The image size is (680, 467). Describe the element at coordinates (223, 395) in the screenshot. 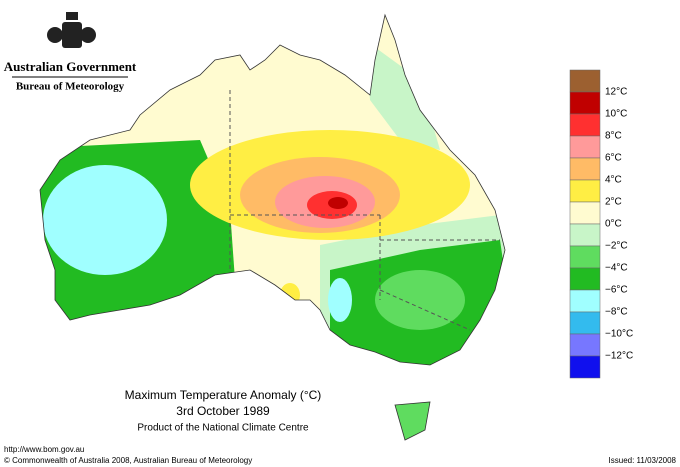

I see `map-title: Maximum Temperature Anomaly (°C)` at that location.